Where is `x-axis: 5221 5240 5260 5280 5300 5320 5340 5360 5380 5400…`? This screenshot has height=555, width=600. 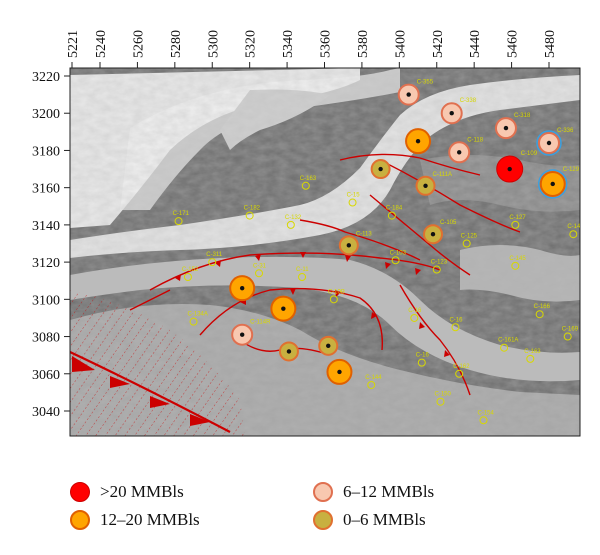 x-axis: 5221 5240 5260 5280 5300 5320 5340 5360 5380 5400… is located at coordinates (312, 49).